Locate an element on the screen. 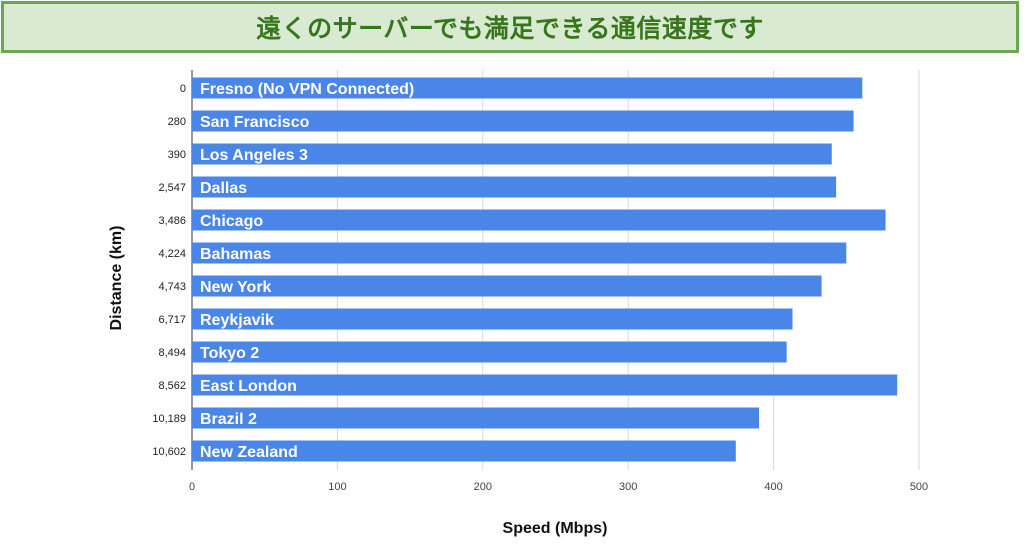  category-label: 10,602 is located at coordinates (169, 452).